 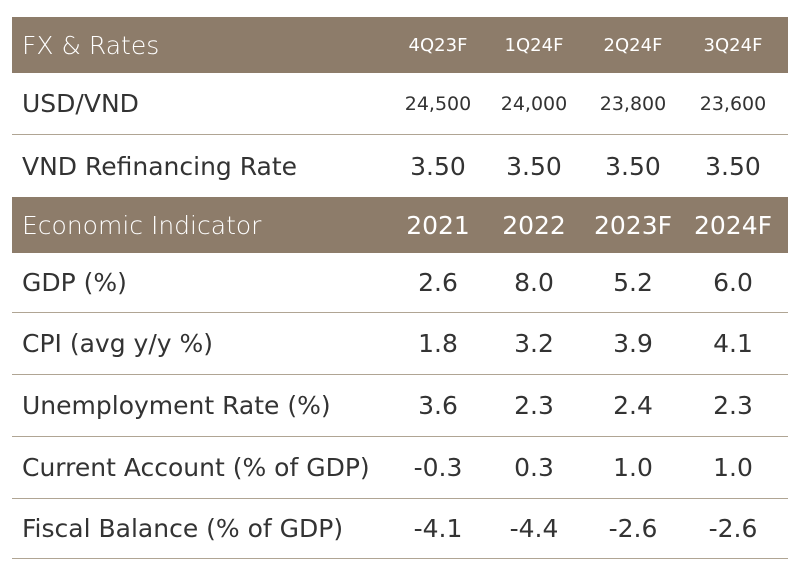 What do you see at coordinates (400, 406) in the screenshot?
I see `econ-row-unemployment: Unemployment Rate (%) 3.6 2.3 2.4 2.3` at bounding box center [400, 406].